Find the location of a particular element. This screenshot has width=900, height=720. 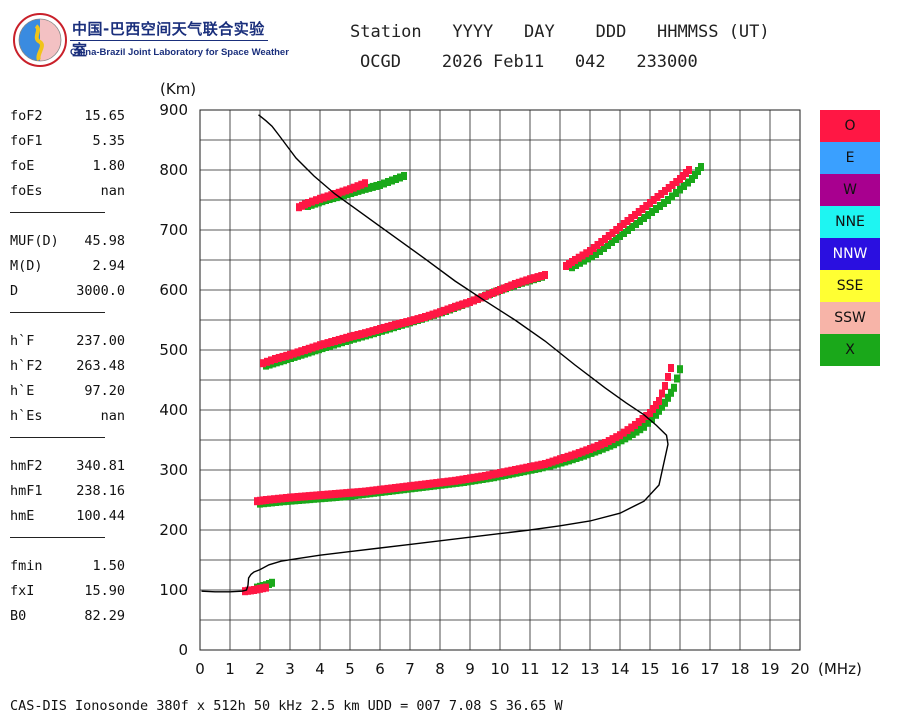

x-tick-label: 18 is located at coordinates (739, 669).